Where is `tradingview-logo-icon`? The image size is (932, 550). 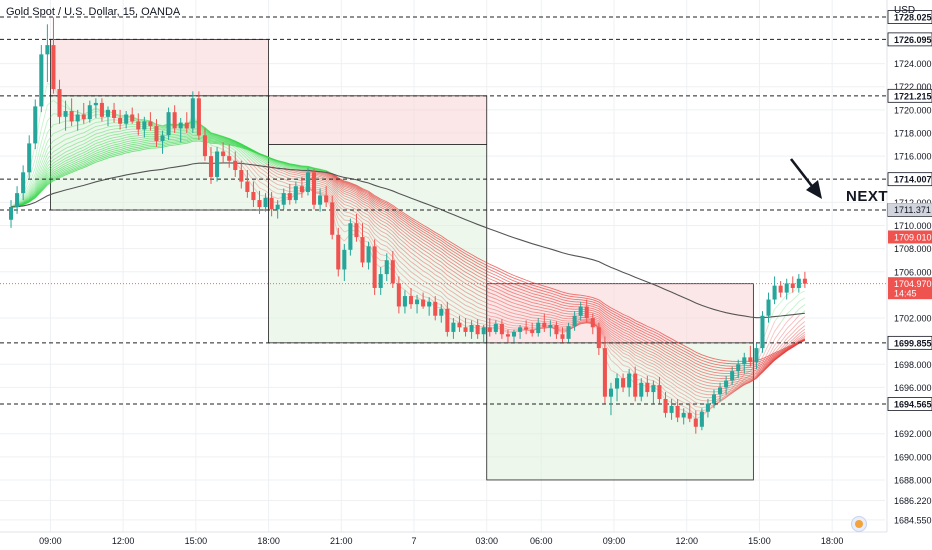 tradingview-logo-icon is located at coordinates (859, 524).